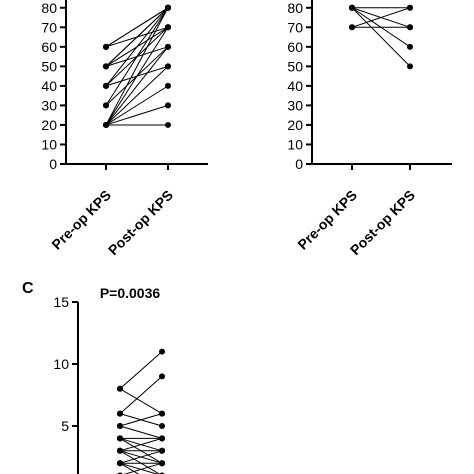  I want to click on p-value-annotation: P=0.0036, so click(130, 293).